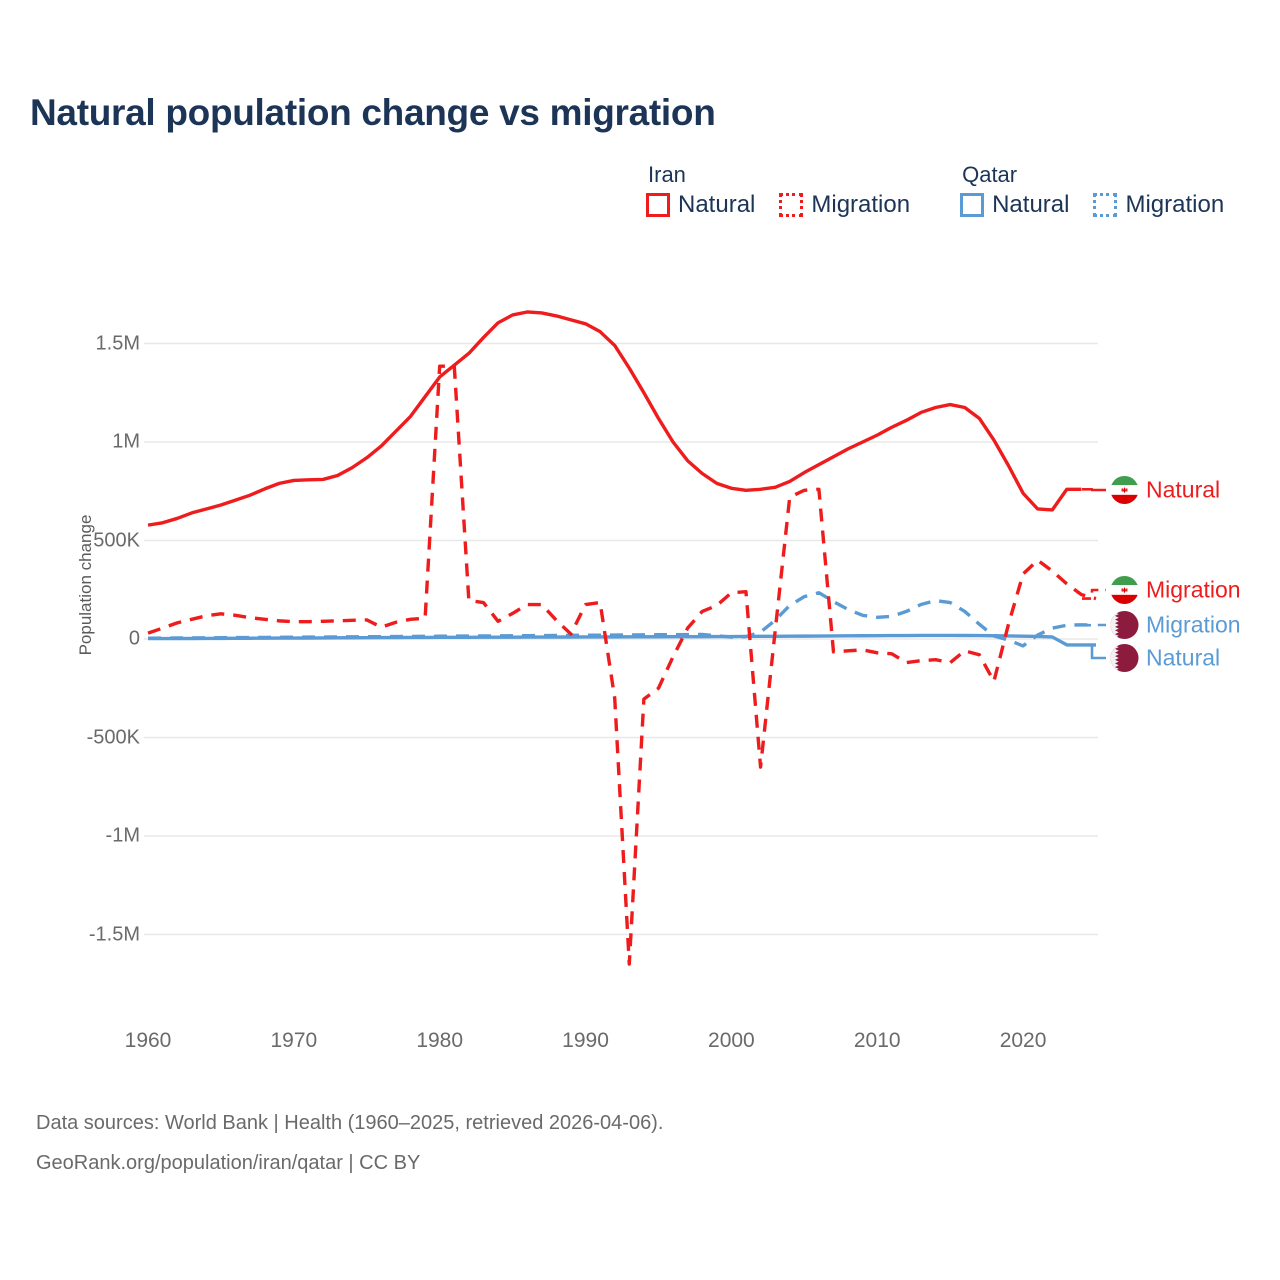 This screenshot has height=1280, width=1280. What do you see at coordinates (122, 835) in the screenshot?
I see `y-axis-tick-label: -1M` at bounding box center [122, 835].